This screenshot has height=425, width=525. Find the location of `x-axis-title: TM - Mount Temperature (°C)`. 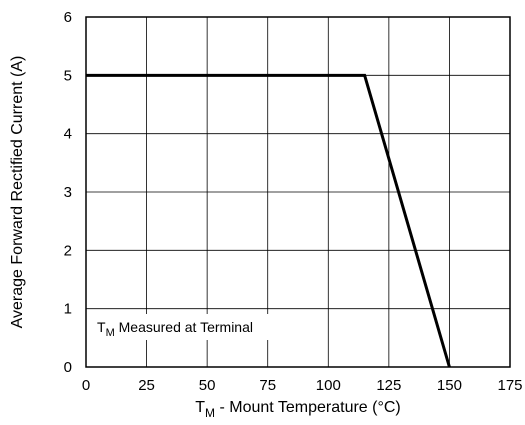

x-axis-title: TM - Mount Temperature (°C) is located at coordinates (298, 409).